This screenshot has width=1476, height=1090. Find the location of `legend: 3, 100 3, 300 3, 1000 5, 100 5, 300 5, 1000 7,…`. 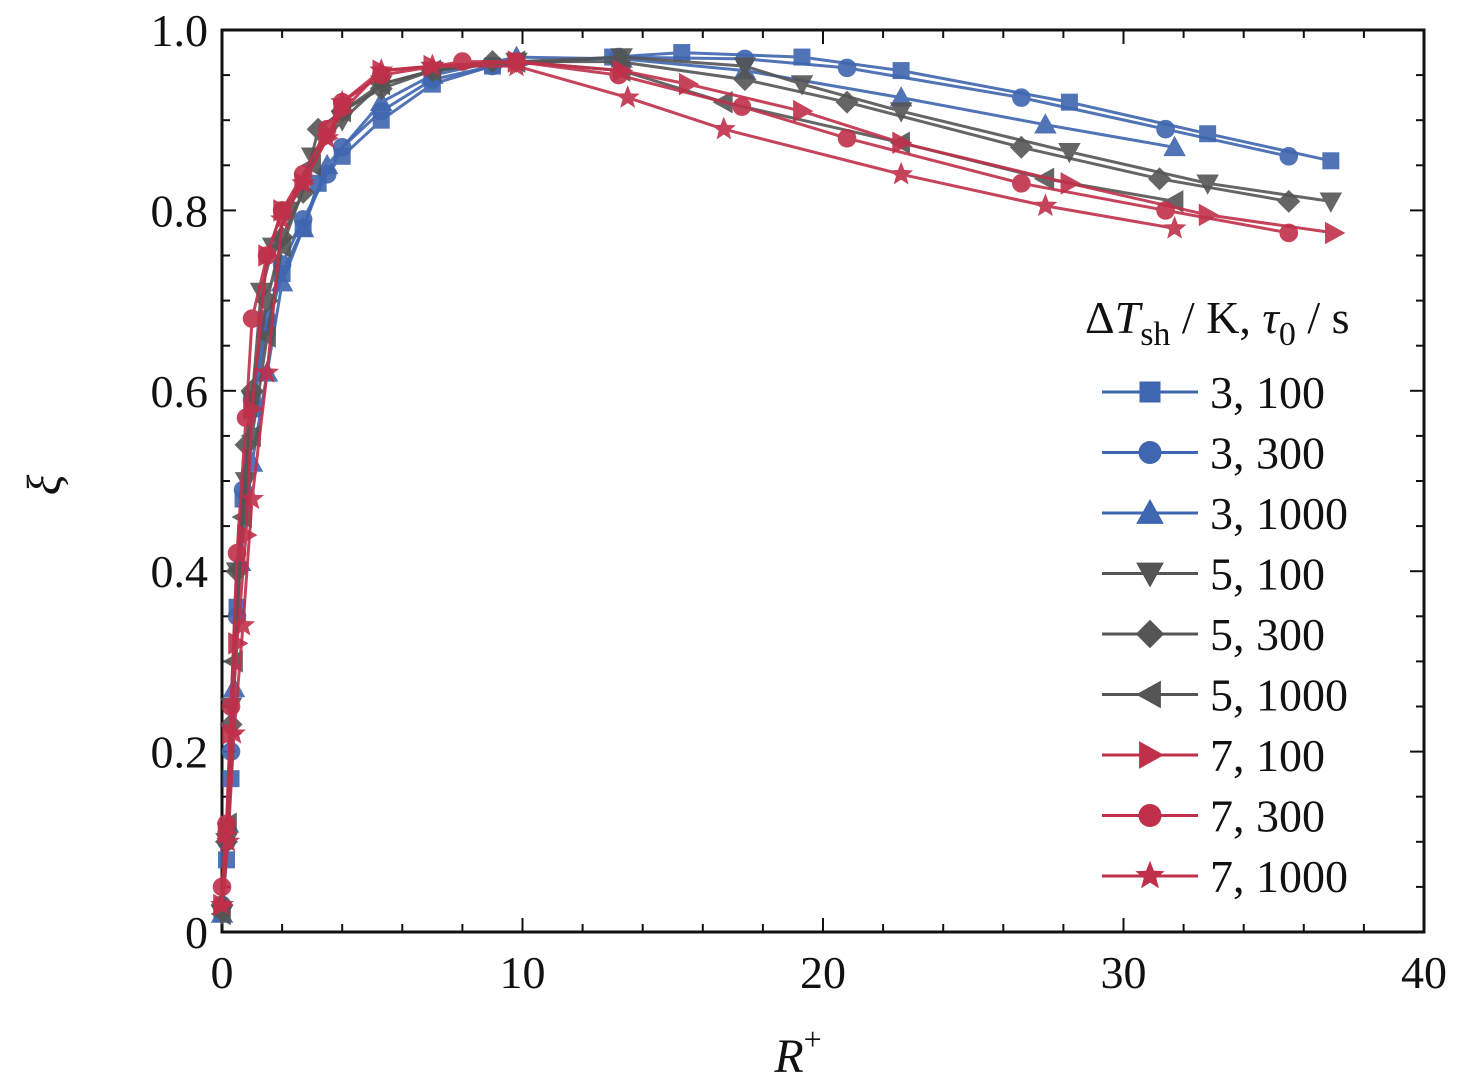

legend: 3, 100 3, 300 3, 1000 5, 100 5, 300 5, 1000 7,… is located at coordinates (1225, 634).